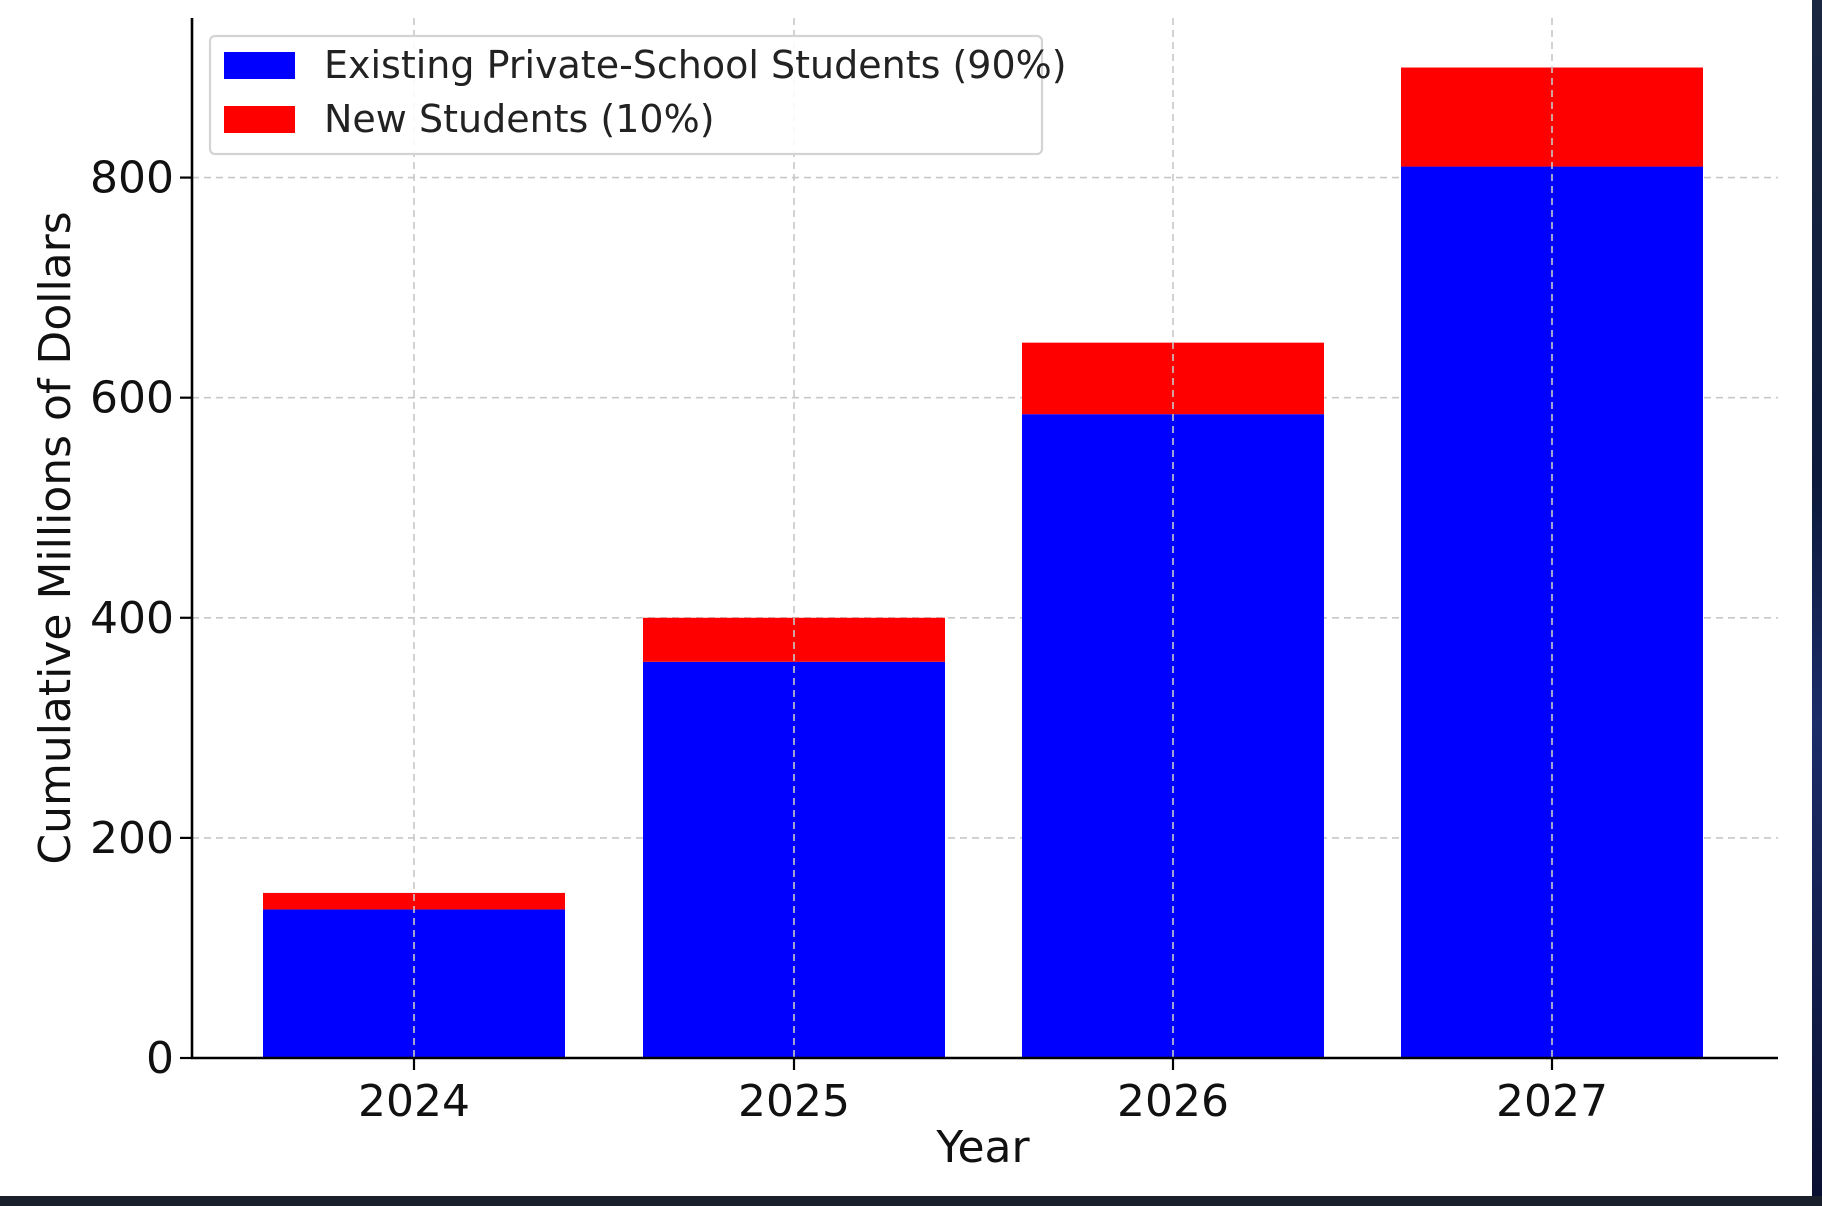 The height and width of the screenshot is (1206, 1822). I want to click on x-tick-label-2025: 2025, so click(794, 1101).